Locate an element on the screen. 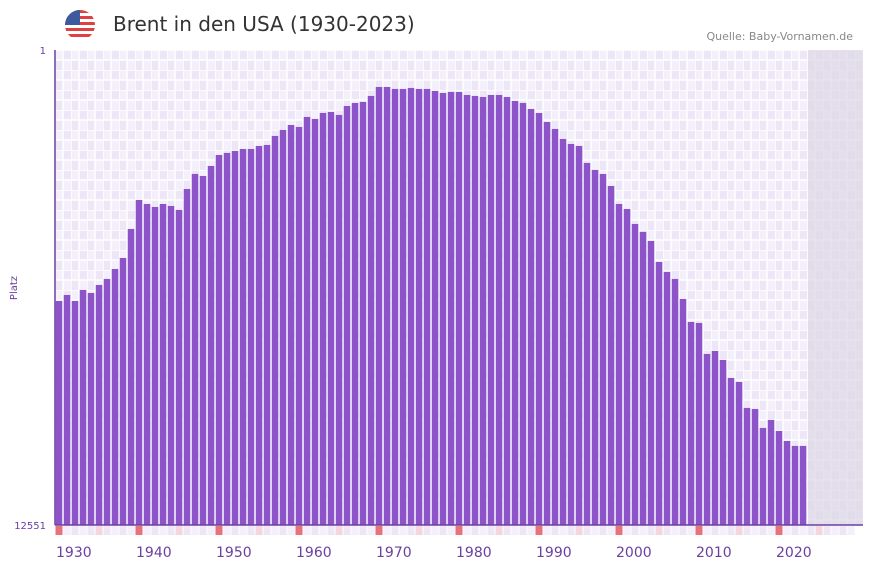  bar-1997 is located at coordinates (595, 347).